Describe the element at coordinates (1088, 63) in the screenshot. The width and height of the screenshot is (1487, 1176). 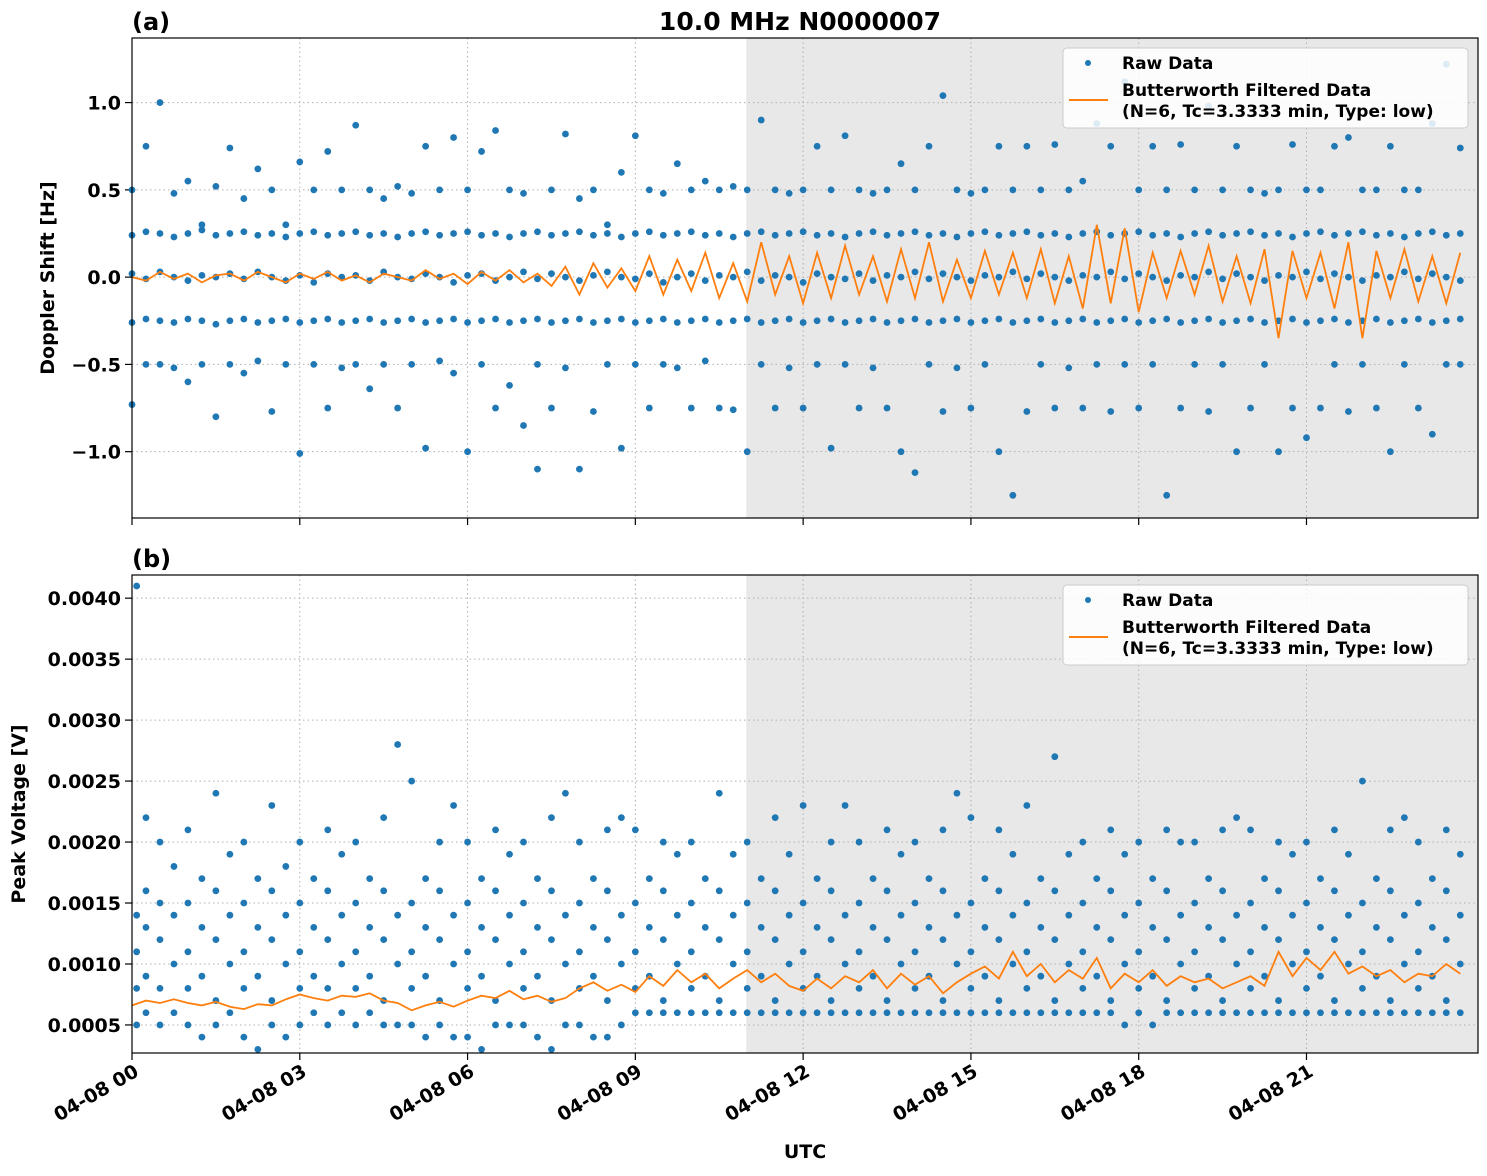
I see `legend-raw-marker` at that location.